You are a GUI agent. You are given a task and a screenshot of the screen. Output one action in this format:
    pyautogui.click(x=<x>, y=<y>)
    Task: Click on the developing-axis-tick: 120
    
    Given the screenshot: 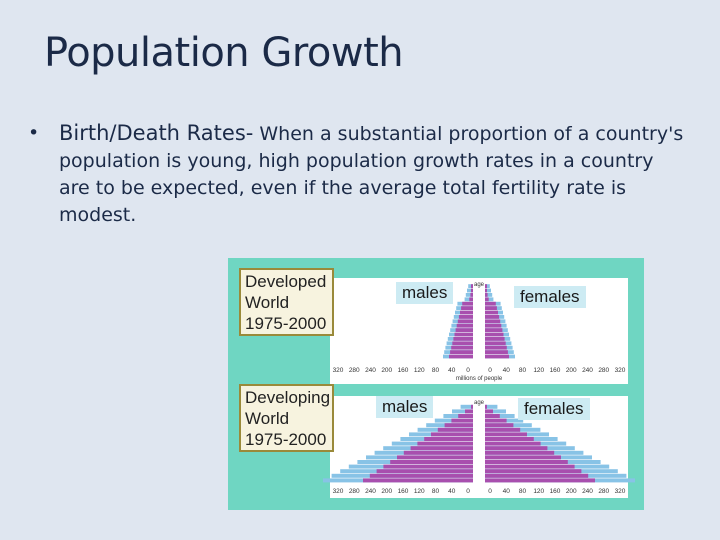 What is the action you would take?
    pyautogui.click(x=538, y=491)
    